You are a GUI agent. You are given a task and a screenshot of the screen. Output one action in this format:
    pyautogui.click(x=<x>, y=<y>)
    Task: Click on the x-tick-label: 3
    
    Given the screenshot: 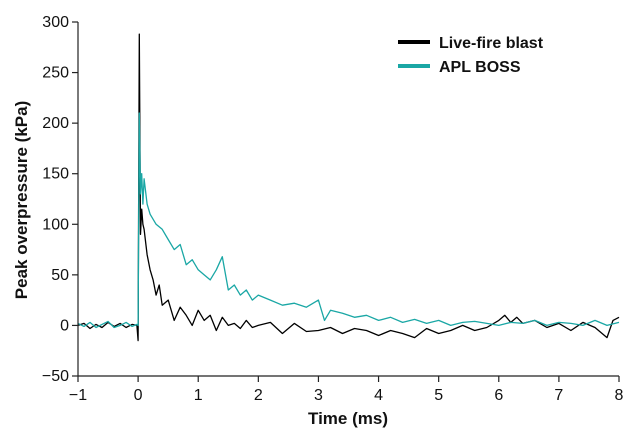 What is the action you would take?
    pyautogui.click(x=318, y=395)
    